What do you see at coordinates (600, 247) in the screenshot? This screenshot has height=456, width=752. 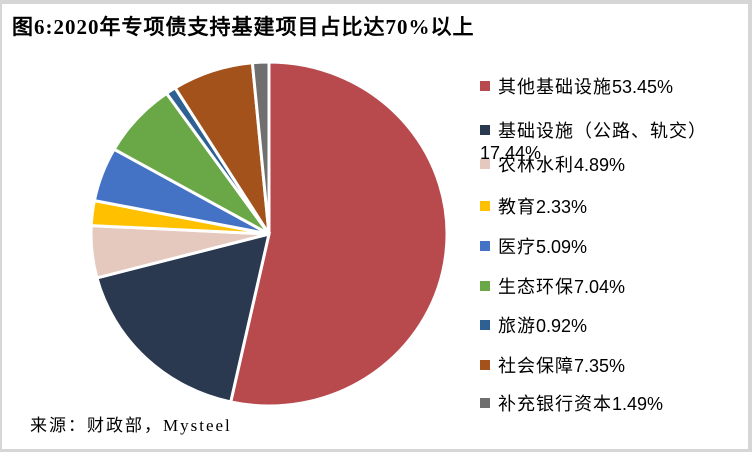 I see `legend-item-4: 医疗5.09%` at bounding box center [600, 247].